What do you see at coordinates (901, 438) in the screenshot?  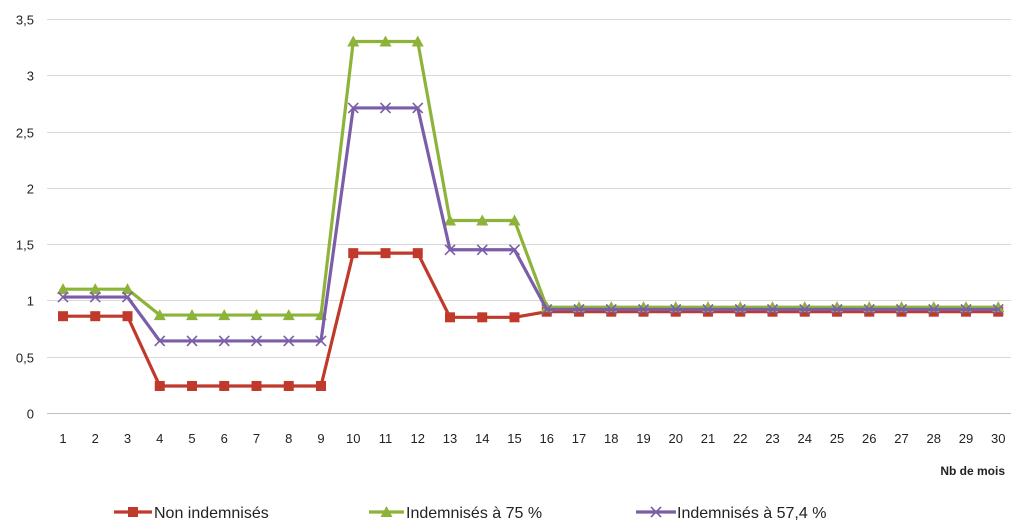 I see `x-tick-label: 27` at bounding box center [901, 438].